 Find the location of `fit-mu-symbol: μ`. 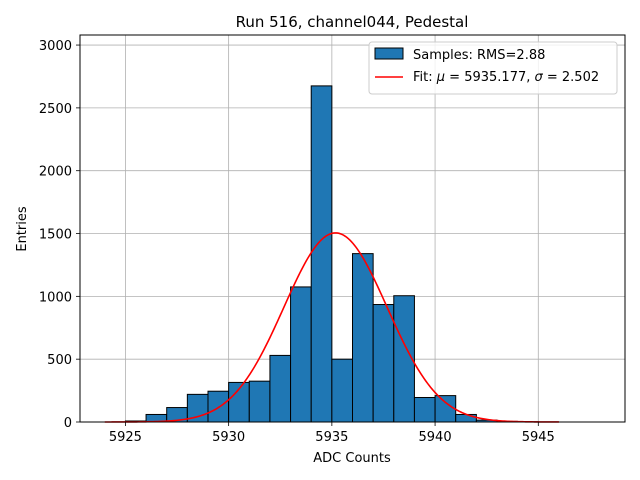

fit-mu-symbol: μ is located at coordinates (440, 77).